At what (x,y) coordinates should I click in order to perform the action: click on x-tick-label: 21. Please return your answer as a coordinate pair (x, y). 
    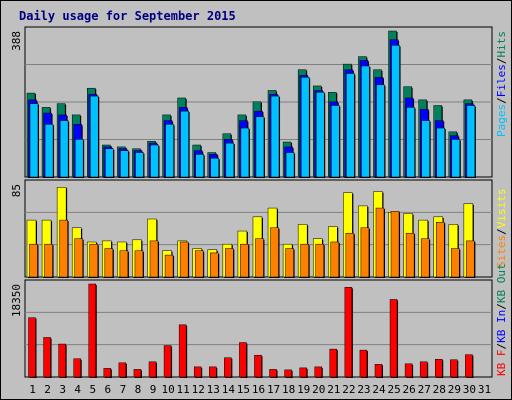
    Looking at the image, I should click on (333, 389).